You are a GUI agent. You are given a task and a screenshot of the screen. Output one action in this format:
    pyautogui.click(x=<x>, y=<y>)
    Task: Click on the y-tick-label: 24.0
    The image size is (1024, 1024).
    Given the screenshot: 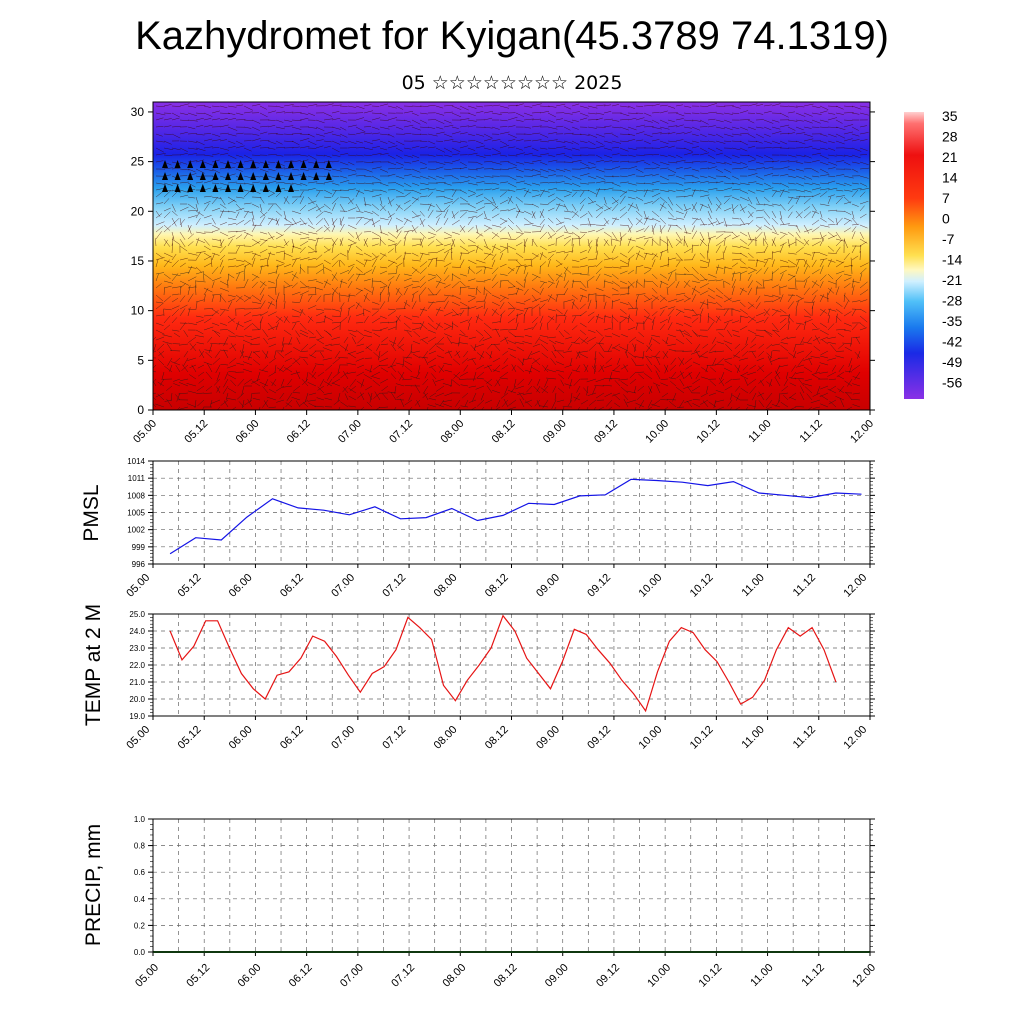 What is the action you would take?
    pyautogui.click(x=137, y=631)
    